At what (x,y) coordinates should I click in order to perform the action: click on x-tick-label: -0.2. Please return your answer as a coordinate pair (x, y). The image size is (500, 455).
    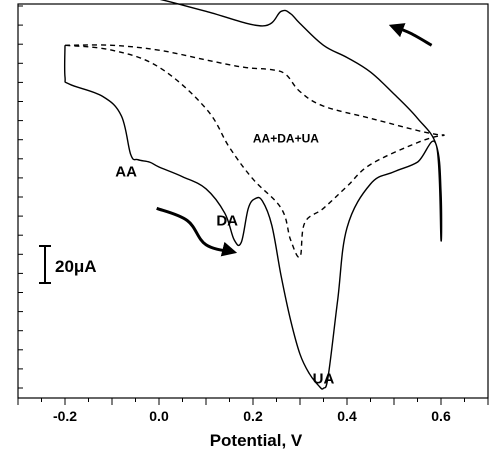
    Looking at the image, I should click on (65, 416).